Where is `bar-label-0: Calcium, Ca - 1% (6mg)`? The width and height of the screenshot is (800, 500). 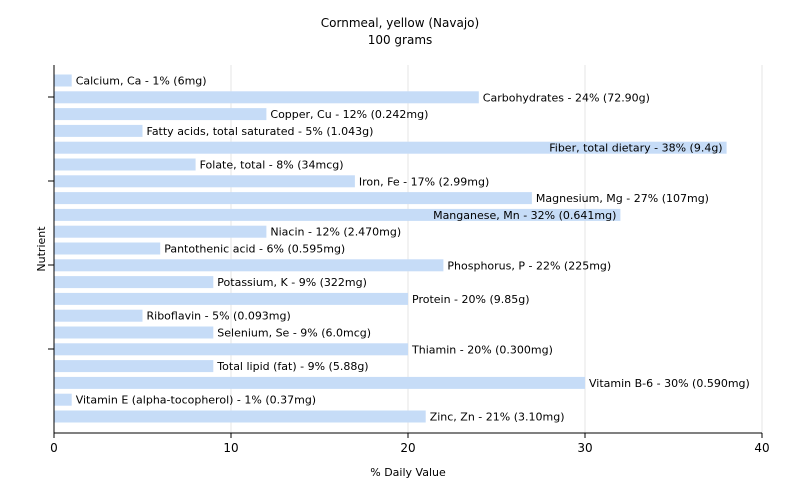 bar-label-0: Calcium, Ca - 1% (6mg) is located at coordinates (141, 81).